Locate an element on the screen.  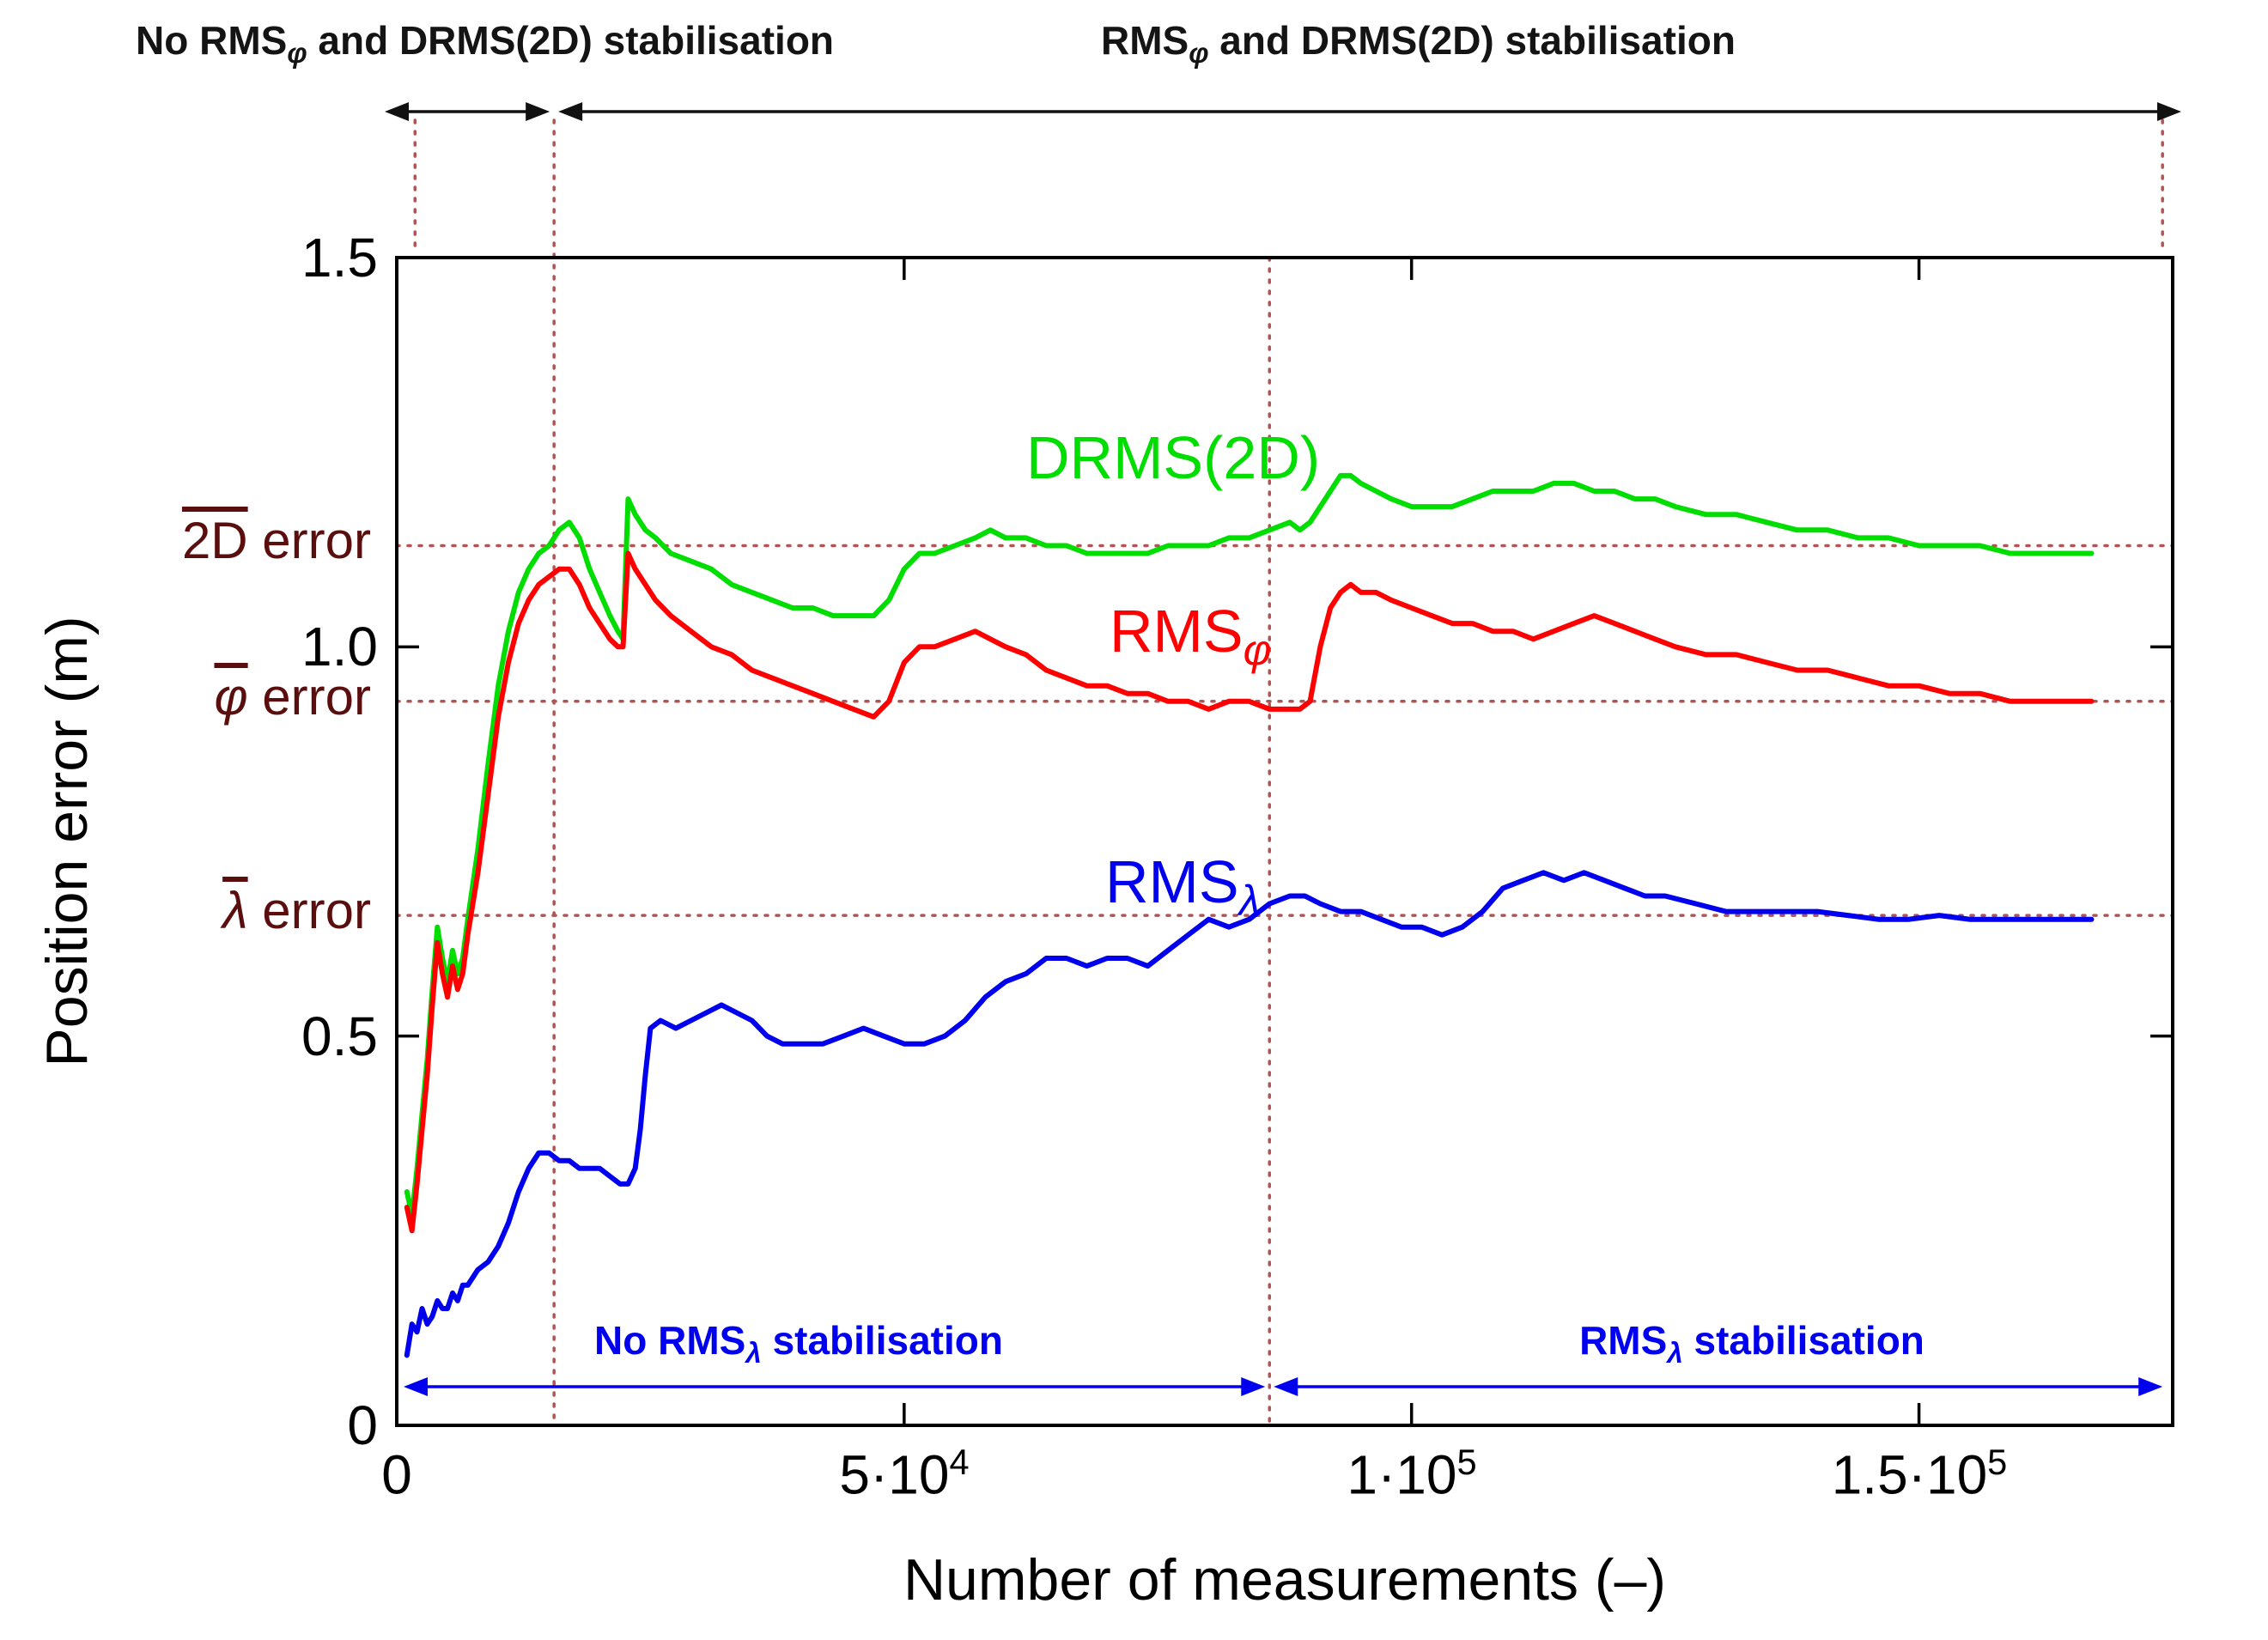
annotation-rms-lambda-stabilisation: RMSλ stabilisation is located at coordinates (1751, 1344).